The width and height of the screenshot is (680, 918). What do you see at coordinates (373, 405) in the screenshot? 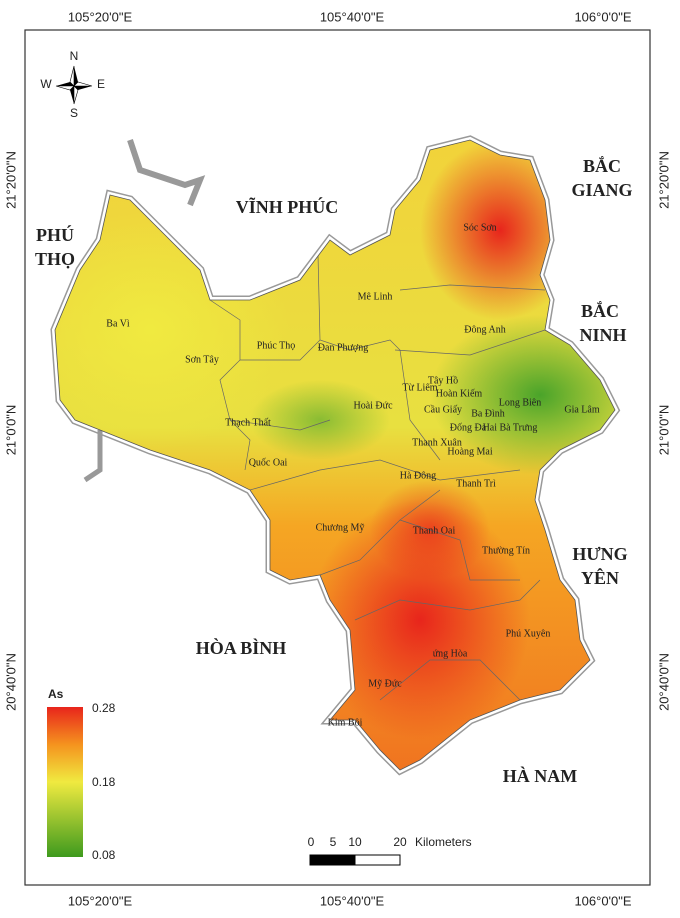
I see `district-label: Hoài Đức` at bounding box center [373, 405].